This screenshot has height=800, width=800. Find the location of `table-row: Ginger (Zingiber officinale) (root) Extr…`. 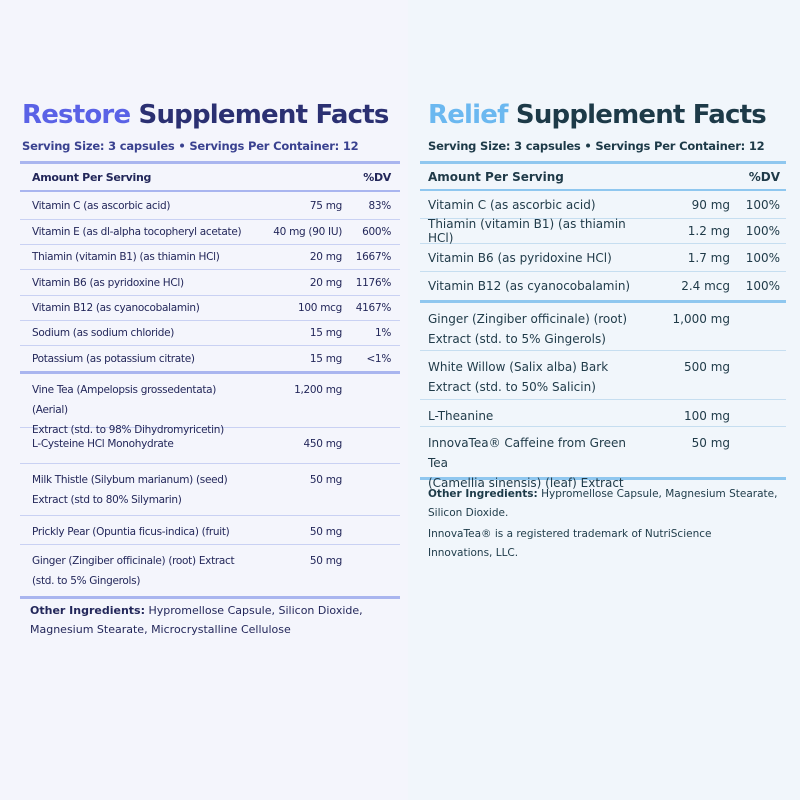

table-row: Ginger (Zingiber officinale) (root) Extr… is located at coordinates (210, 570).